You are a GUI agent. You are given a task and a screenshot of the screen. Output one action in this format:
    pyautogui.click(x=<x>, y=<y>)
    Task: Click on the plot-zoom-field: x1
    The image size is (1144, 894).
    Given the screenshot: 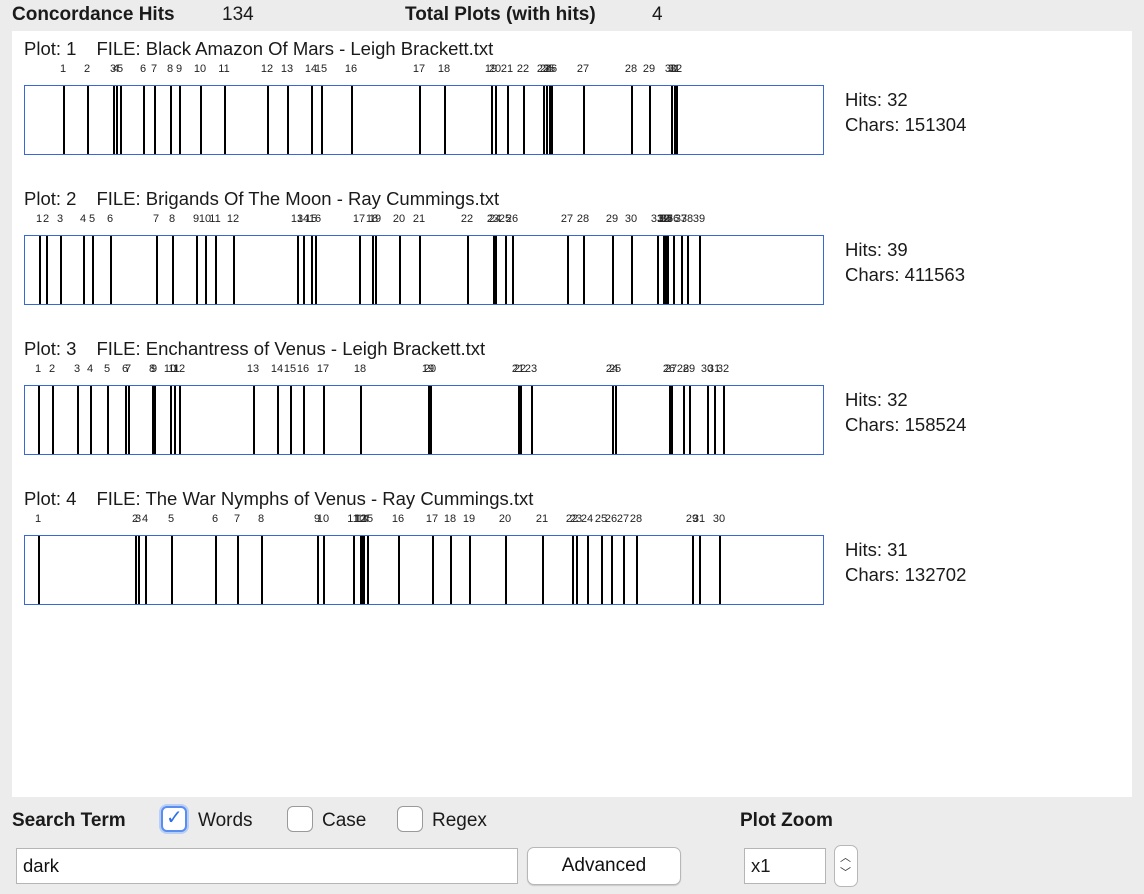 What is the action you would take?
    pyautogui.click(x=785, y=866)
    